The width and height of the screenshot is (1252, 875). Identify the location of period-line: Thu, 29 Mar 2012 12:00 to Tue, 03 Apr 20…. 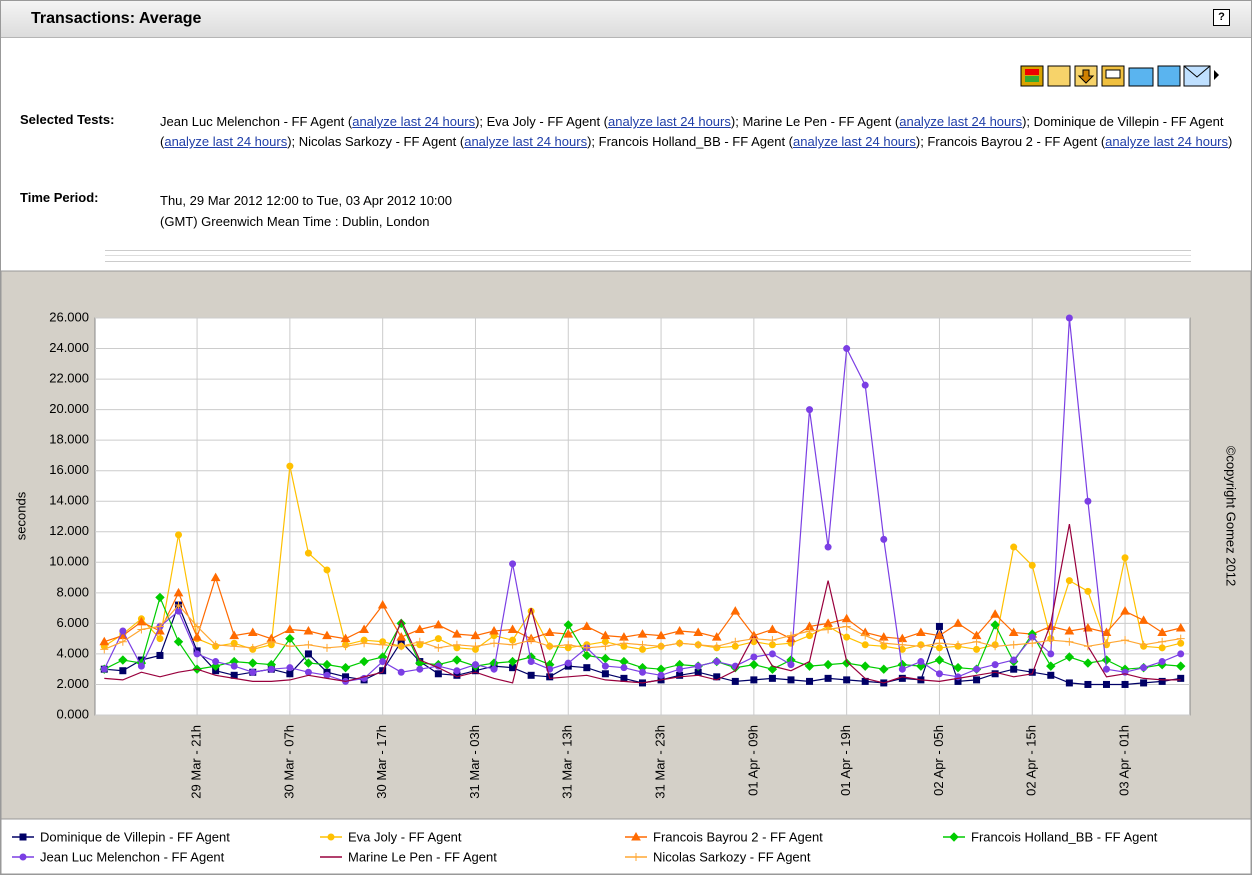
(306, 200).